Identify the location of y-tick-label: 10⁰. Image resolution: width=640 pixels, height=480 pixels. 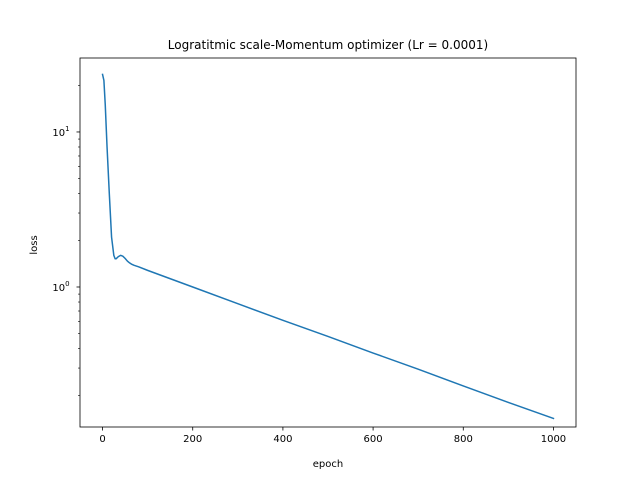
(60, 287).